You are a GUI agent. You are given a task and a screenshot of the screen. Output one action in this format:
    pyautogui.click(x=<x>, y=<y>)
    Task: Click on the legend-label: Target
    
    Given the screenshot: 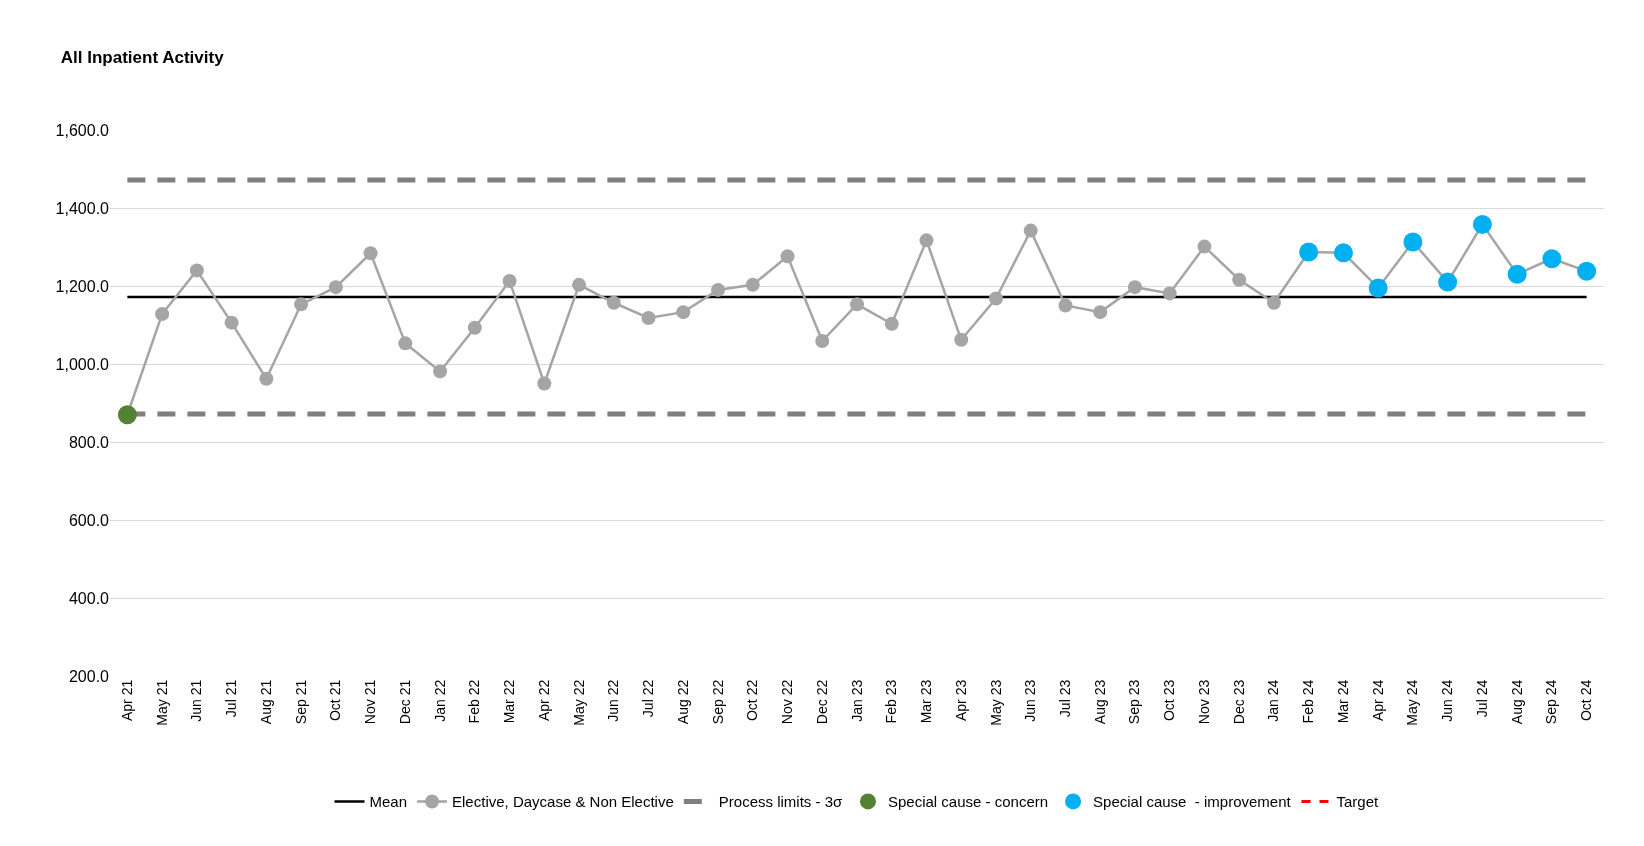 What is the action you would take?
    pyautogui.click(x=1358, y=802)
    